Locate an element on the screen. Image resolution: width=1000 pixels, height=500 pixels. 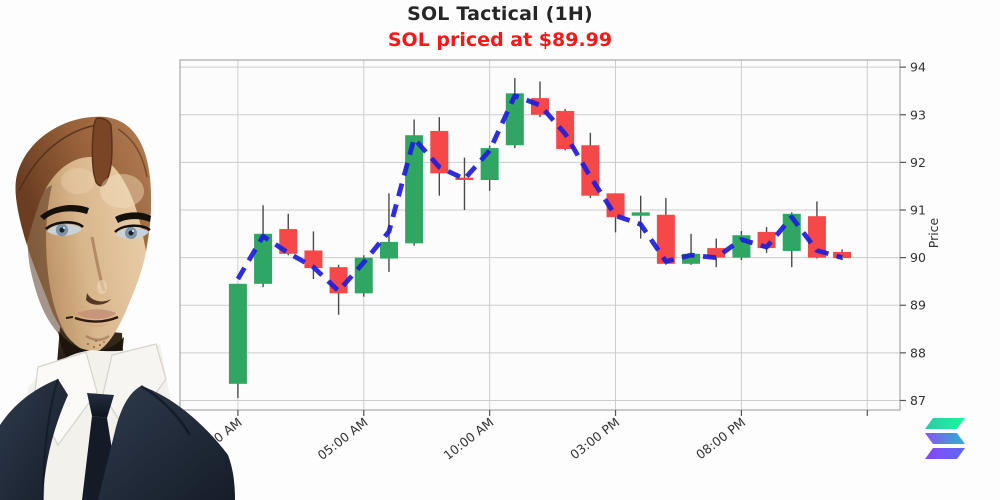
robot-upper-lip is located at coordinates (96, 314).